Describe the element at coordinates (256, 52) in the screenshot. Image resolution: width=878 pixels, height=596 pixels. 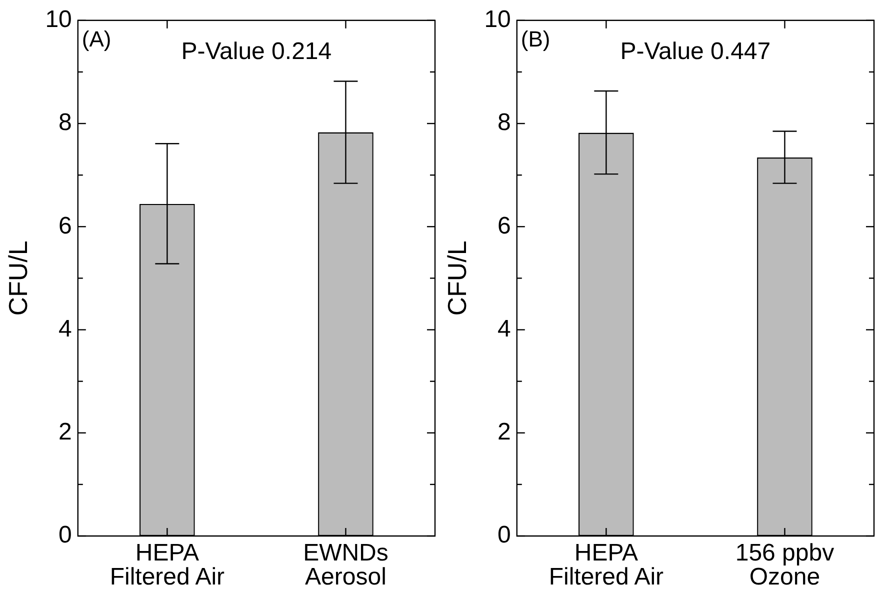
I see `annotation: P-Value 0.214` at that location.